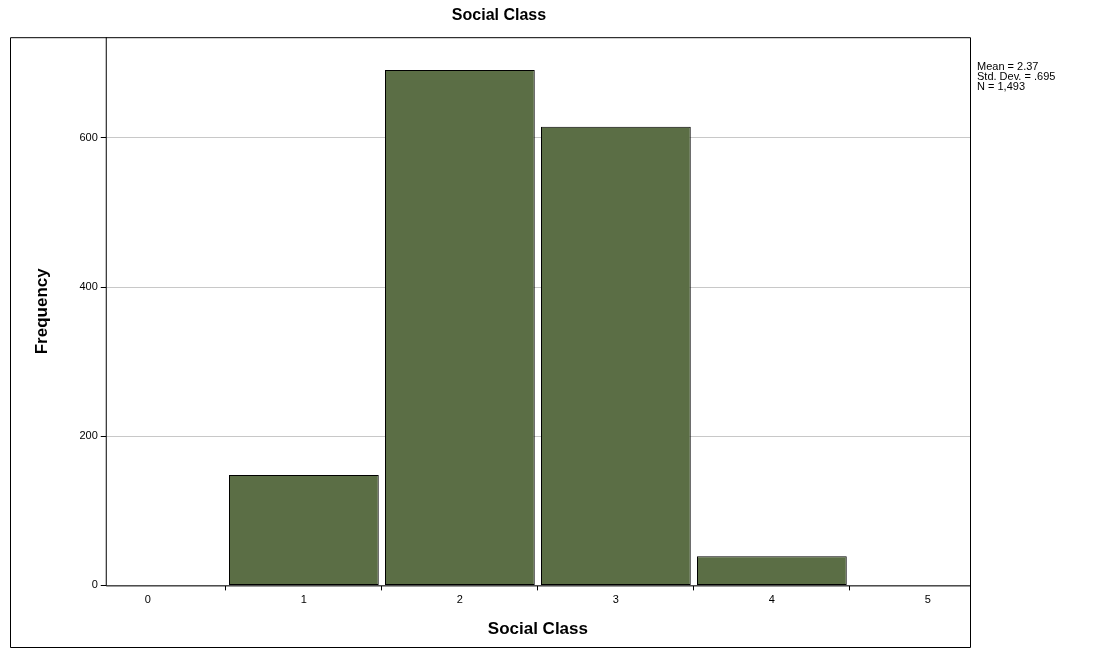 The image size is (1115, 648). I want to click on x-tick-label: 1, so click(303, 599).